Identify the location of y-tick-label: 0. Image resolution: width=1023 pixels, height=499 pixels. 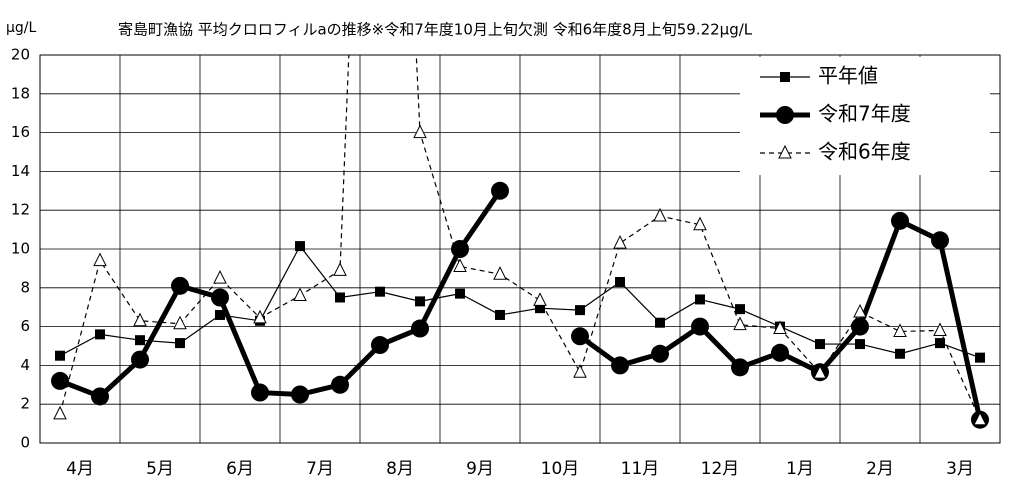
(25, 443).